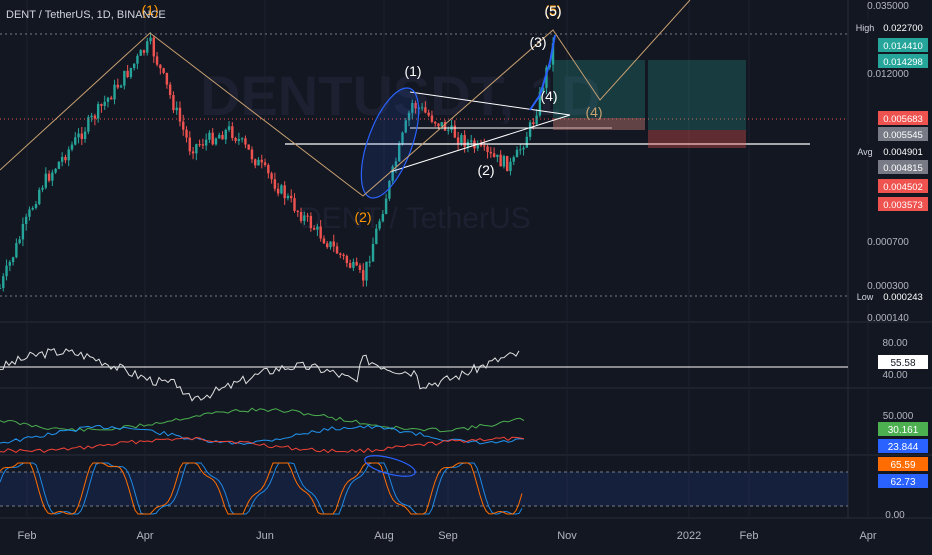 This screenshot has height=555, width=932. What do you see at coordinates (903, 446) in the screenshot?
I see `dmi-value-bg` at bounding box center [903, 446].